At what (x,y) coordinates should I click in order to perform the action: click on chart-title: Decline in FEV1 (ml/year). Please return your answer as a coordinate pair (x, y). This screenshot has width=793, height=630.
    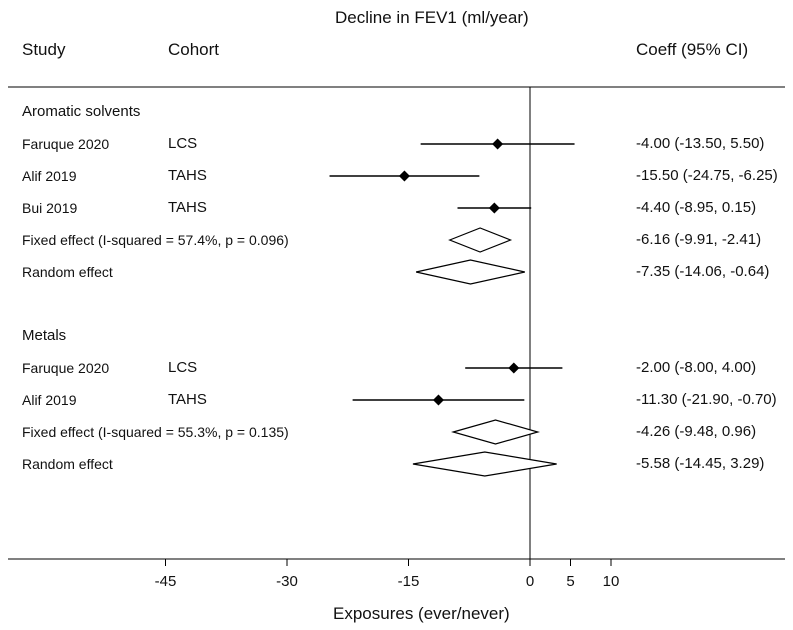
    Looking at the image, I should click on (432, 17).